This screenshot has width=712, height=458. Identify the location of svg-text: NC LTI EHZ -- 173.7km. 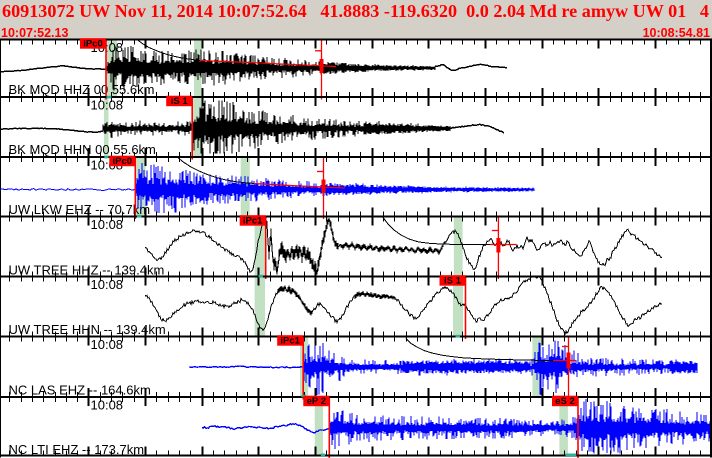
(77, 449).